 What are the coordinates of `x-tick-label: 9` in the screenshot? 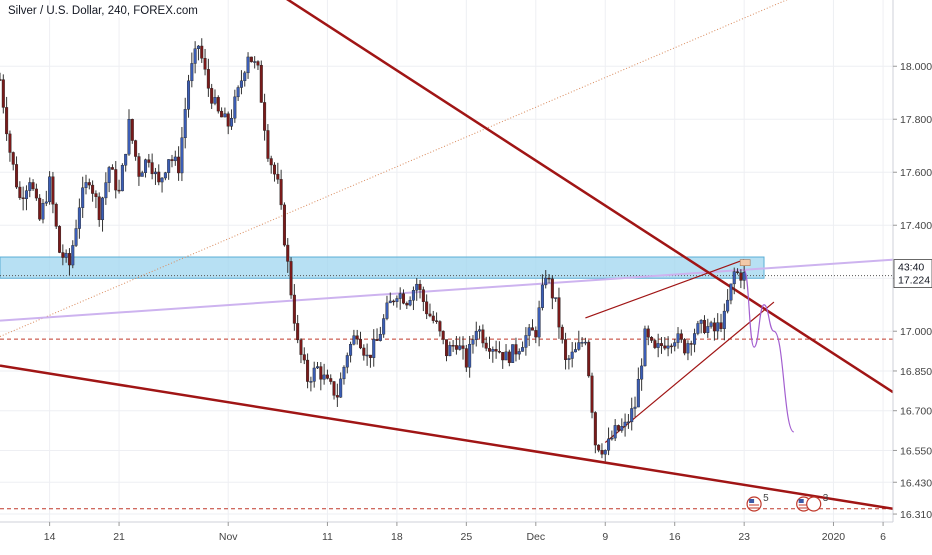 It's located at (605, 537).